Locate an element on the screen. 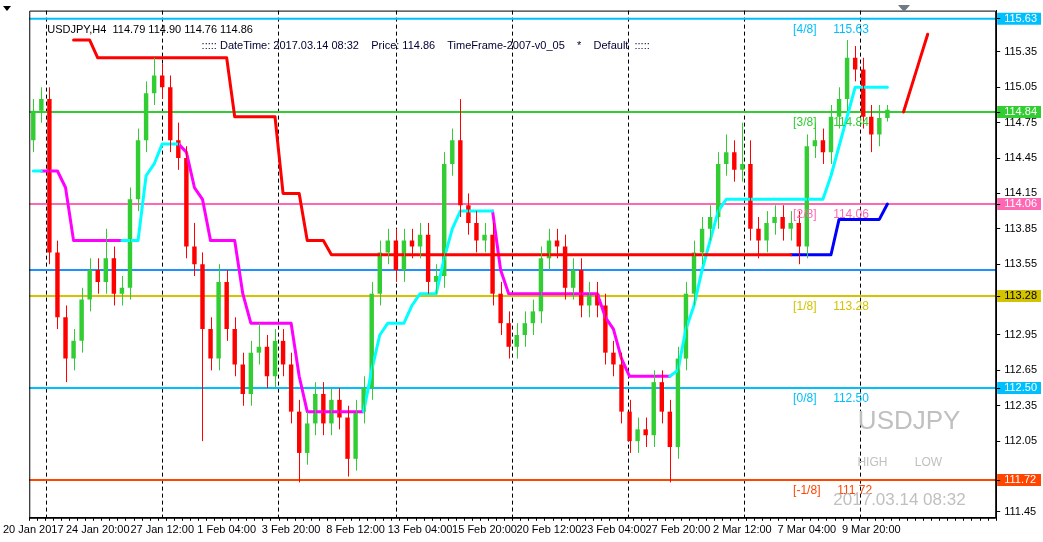 Image resolution: width=1043 pixels, height=542 pixels. ref-line-label: [4/8] 115.63 is located at coordinates (831, 29).